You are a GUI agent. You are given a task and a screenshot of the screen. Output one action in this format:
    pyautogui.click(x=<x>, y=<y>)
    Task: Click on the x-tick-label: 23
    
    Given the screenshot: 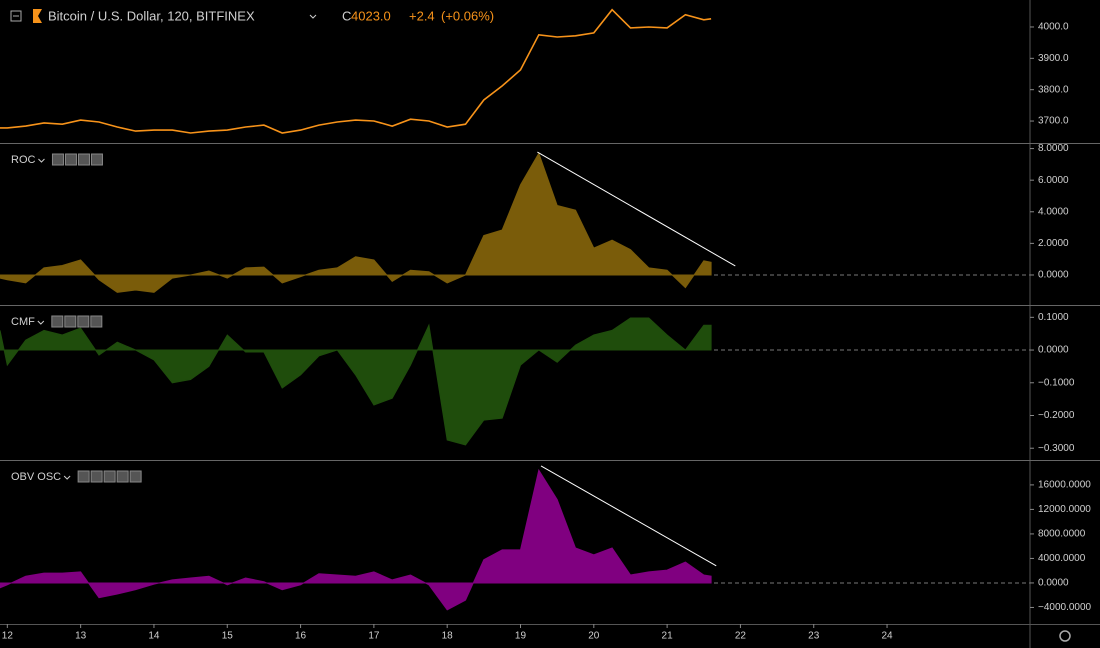 What is the action you would take?
    pyautogui.click(x=814, y=636)
    